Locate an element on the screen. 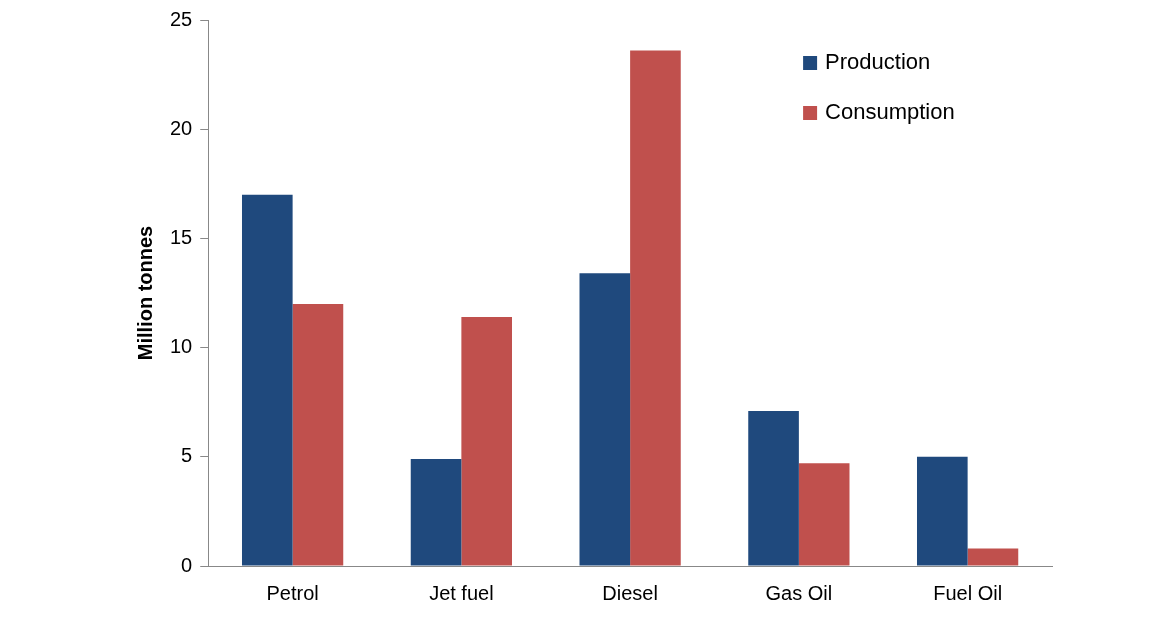  y-tick-label: 25 is located at coordinates (181, 18).